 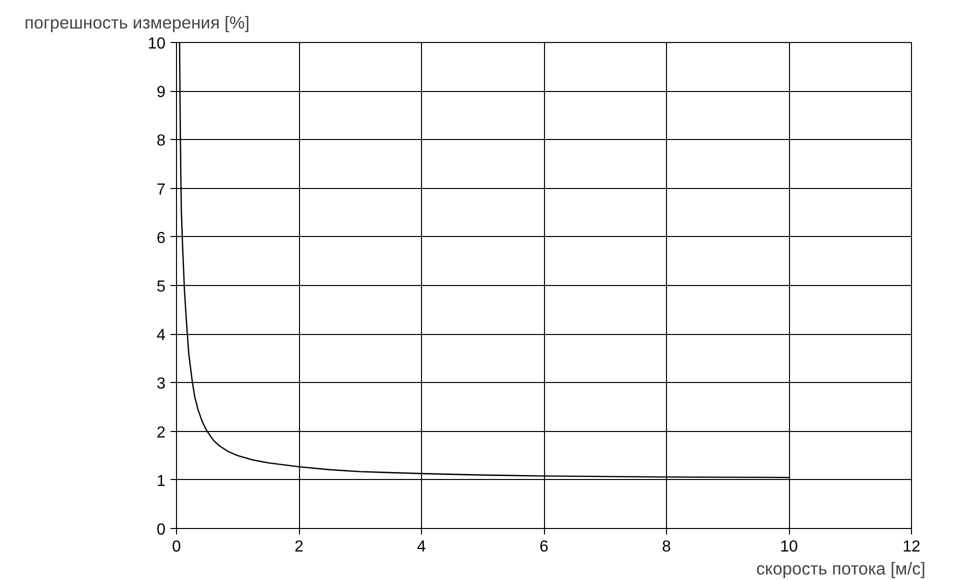 What do you see at coordinates (161, 433) in the screenshot?
I see `y-tick-label: 2` at bounding box center [161, 433].